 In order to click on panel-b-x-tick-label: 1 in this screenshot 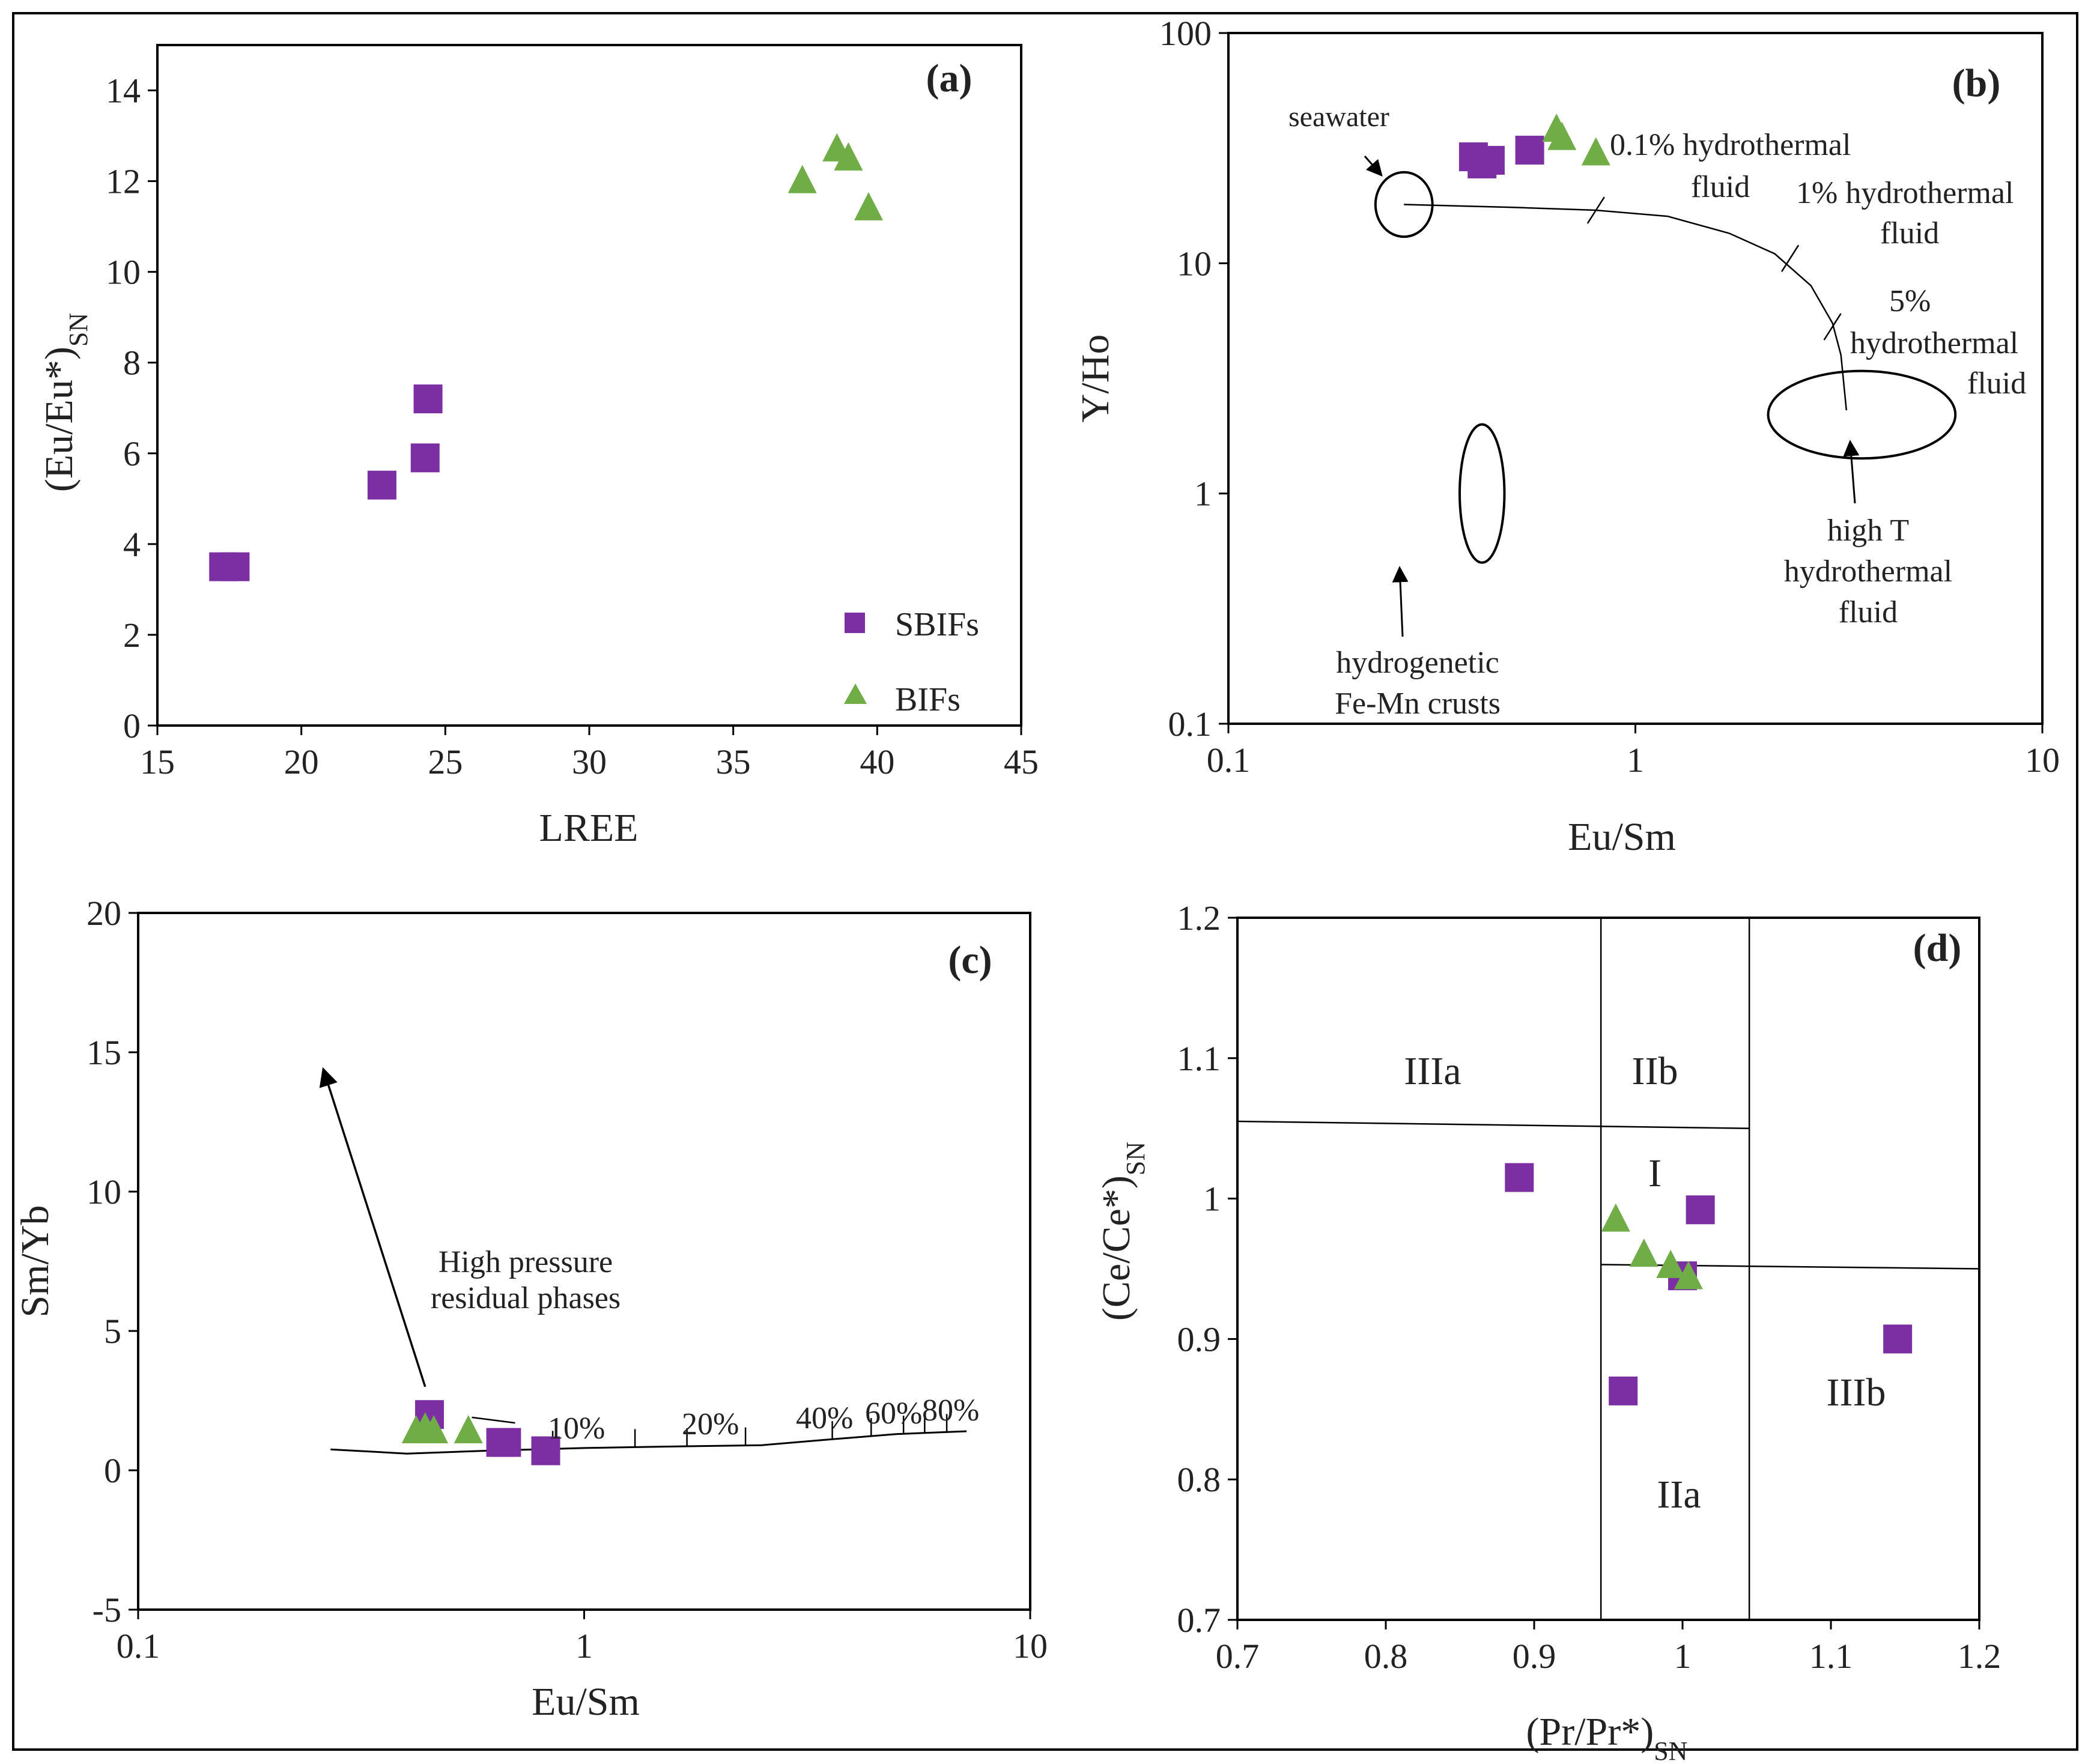, I will do `click(1636, 760)`.